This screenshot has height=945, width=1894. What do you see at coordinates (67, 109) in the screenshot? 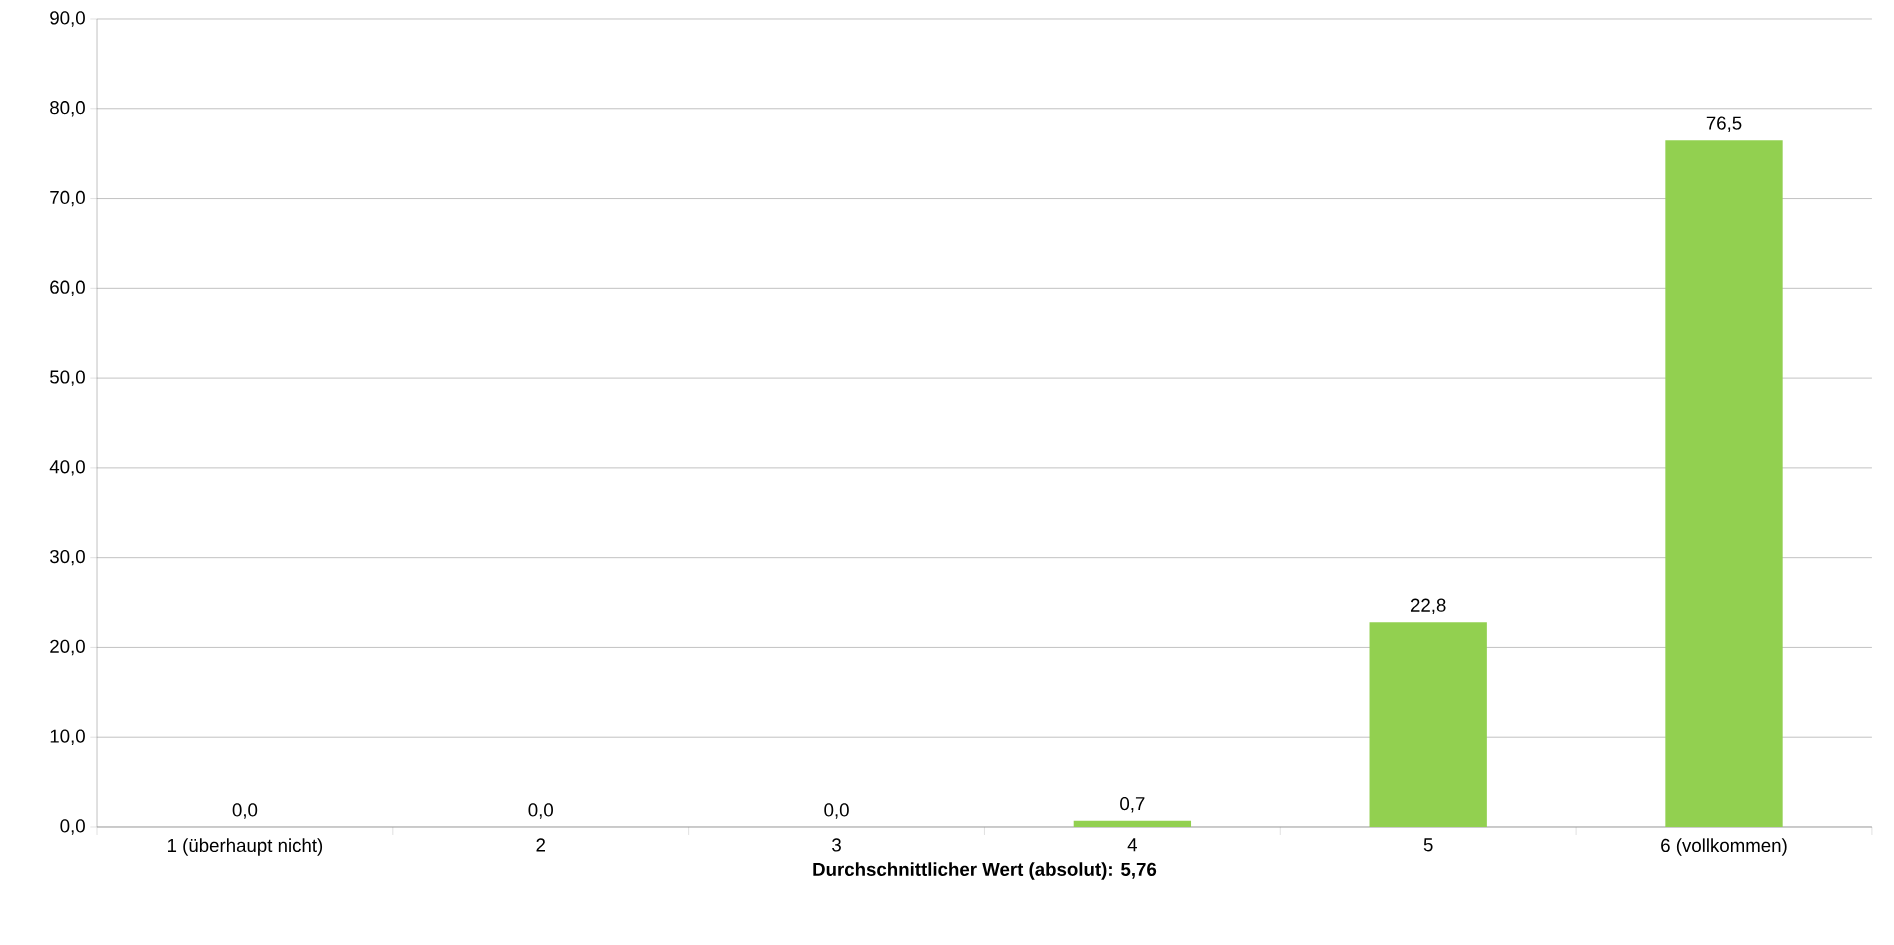
I see `y-tick-label: 80,0` at bounding box center [67, 109].